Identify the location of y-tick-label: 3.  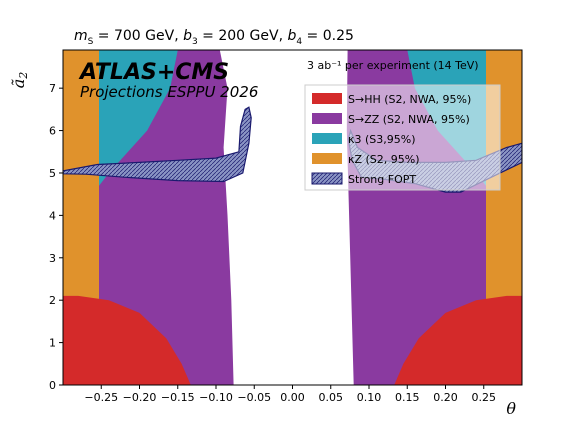
(52, 258).